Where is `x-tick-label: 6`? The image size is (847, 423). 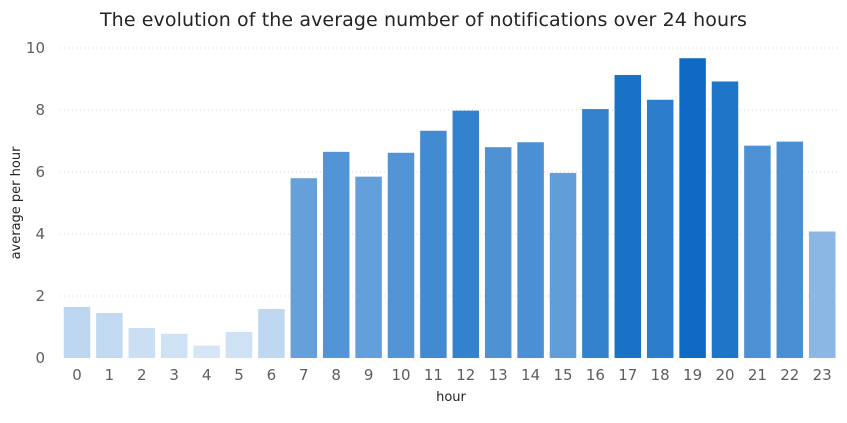 x-tick-label: 6 is located at coordinates (272, 375).